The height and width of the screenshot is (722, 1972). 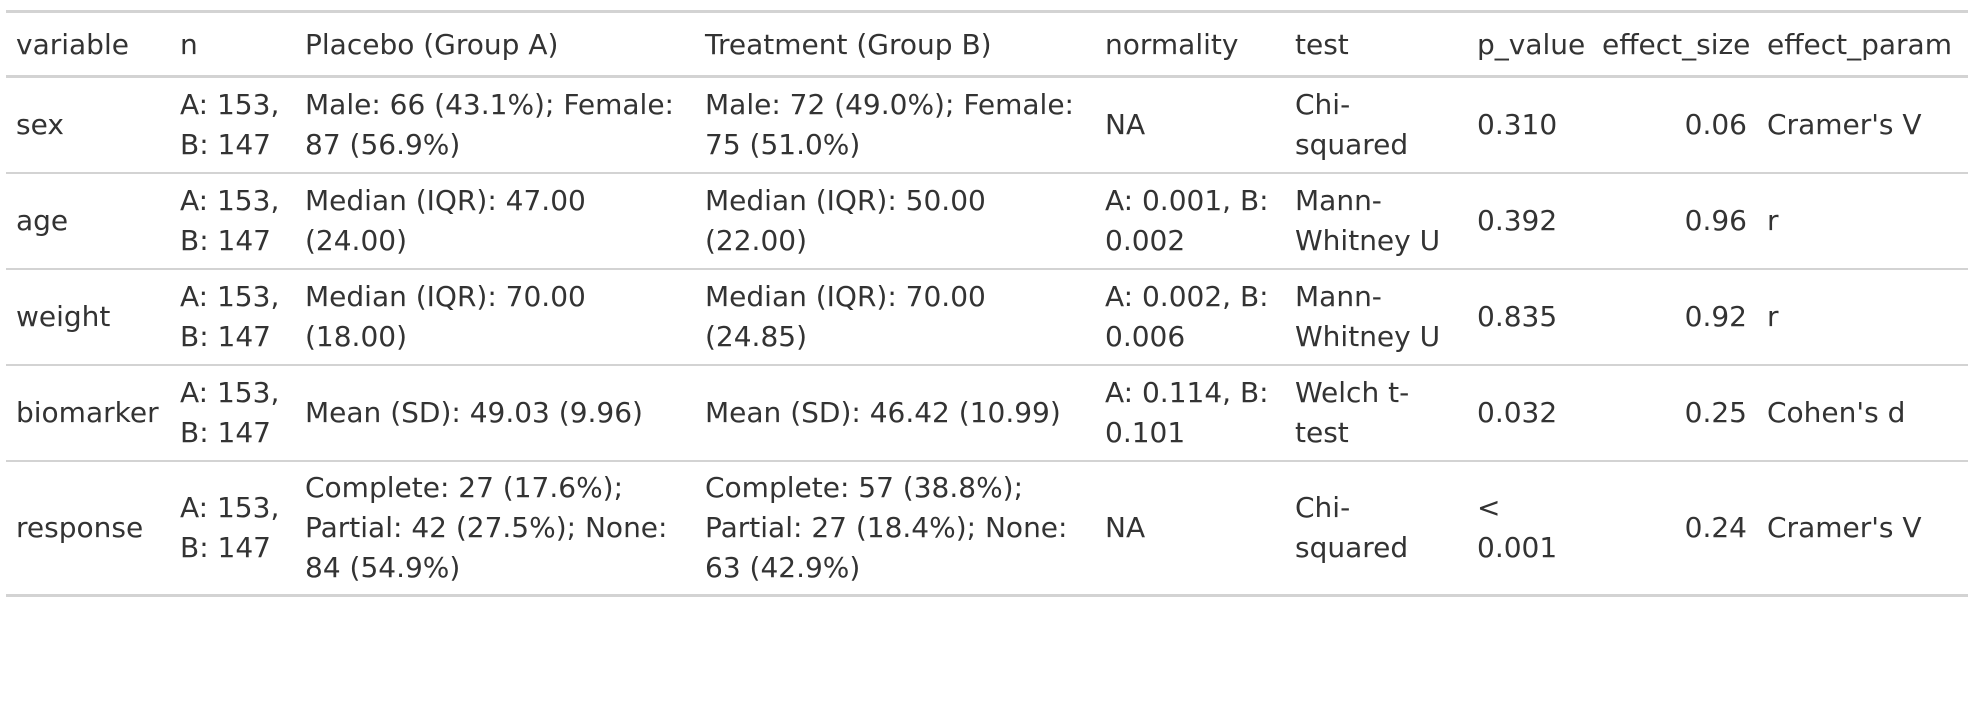 I want to click on cell-treatment: Mean (SD): 46.42 (10.99), so click(x=883, y=412).